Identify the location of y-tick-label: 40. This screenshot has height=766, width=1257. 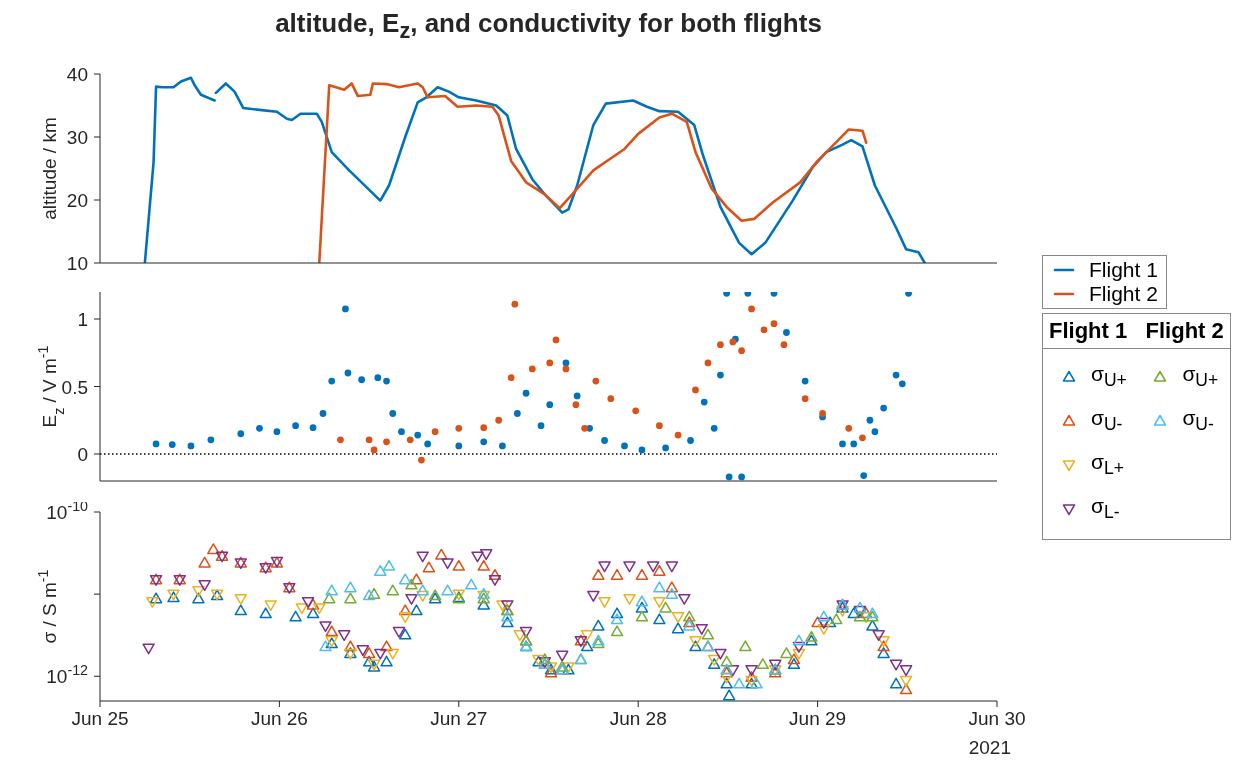
(77, 74).